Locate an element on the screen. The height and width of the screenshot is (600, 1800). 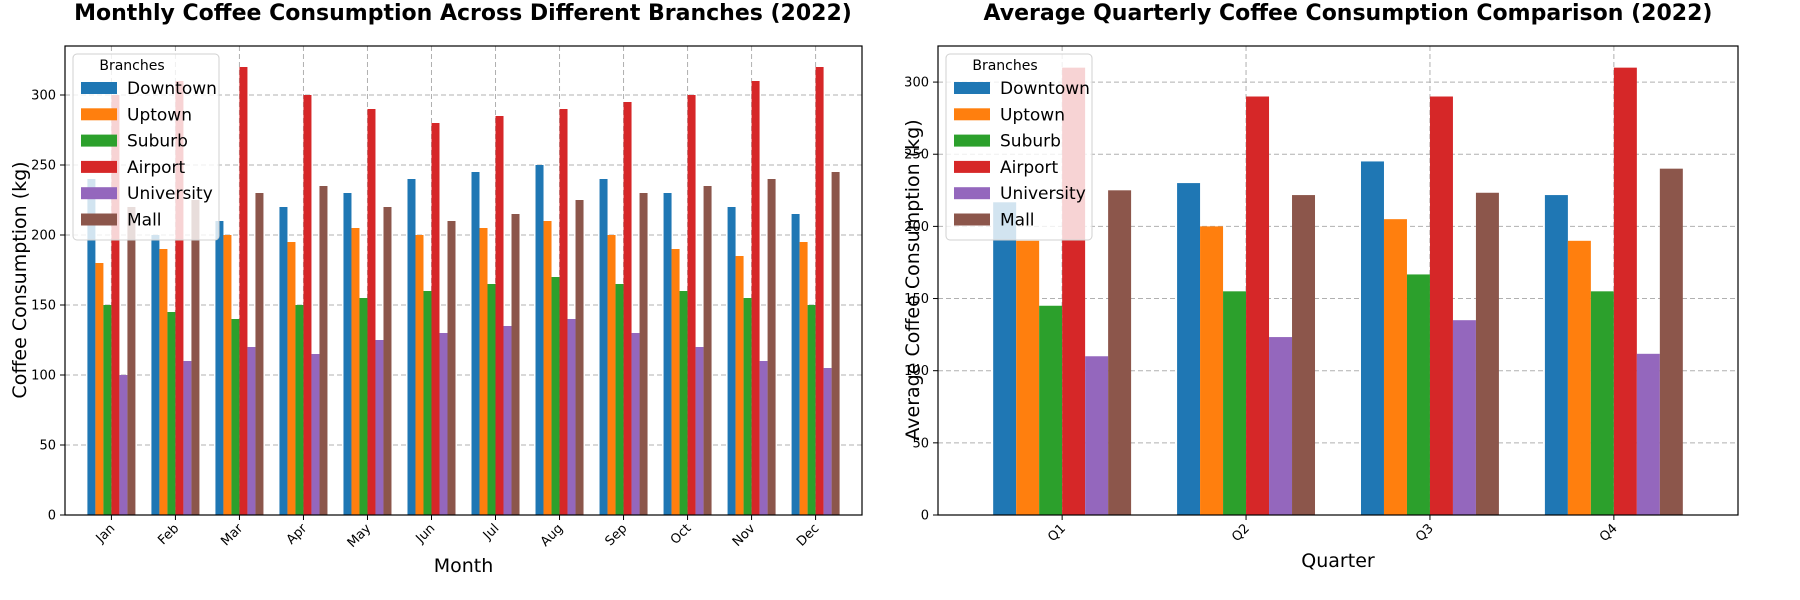
bar-airport-q4 is located at coordinates (1625, 291).